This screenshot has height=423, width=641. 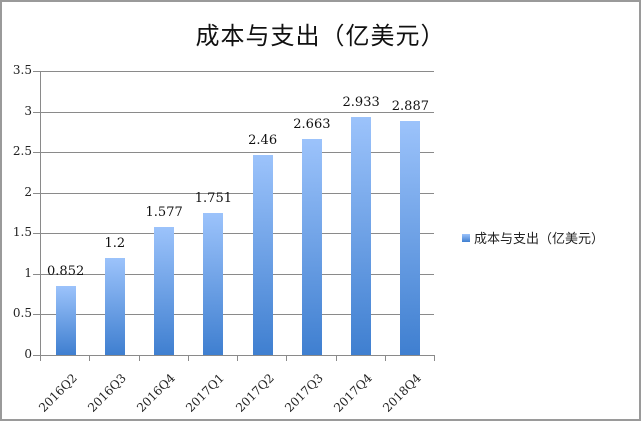 I want to click on value-label: 1.577, so click(x=164, y=213).